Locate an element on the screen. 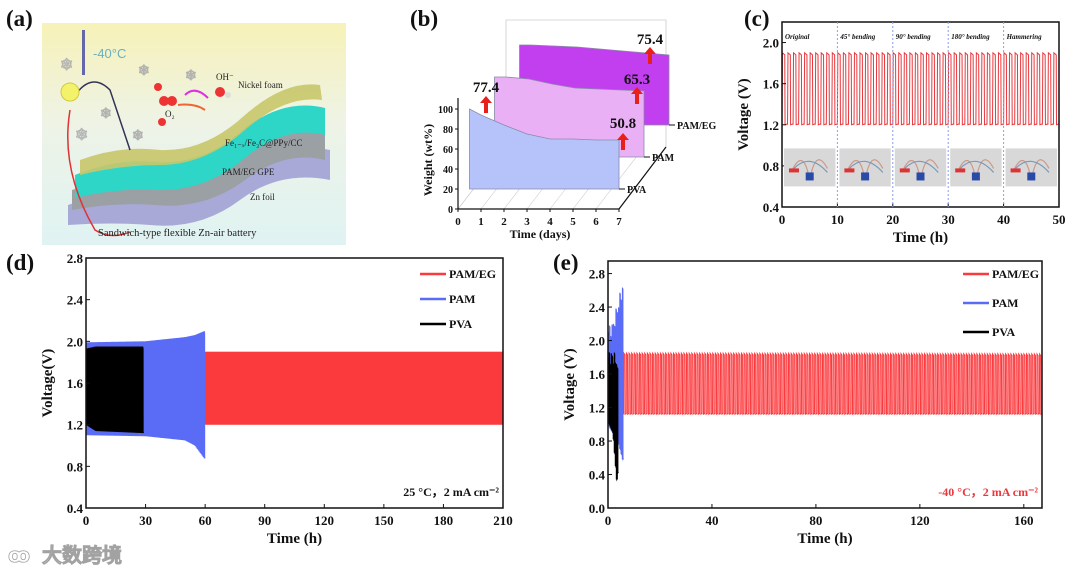  y-axis-title: Voltage(V) is located at coordinates (48, 383).